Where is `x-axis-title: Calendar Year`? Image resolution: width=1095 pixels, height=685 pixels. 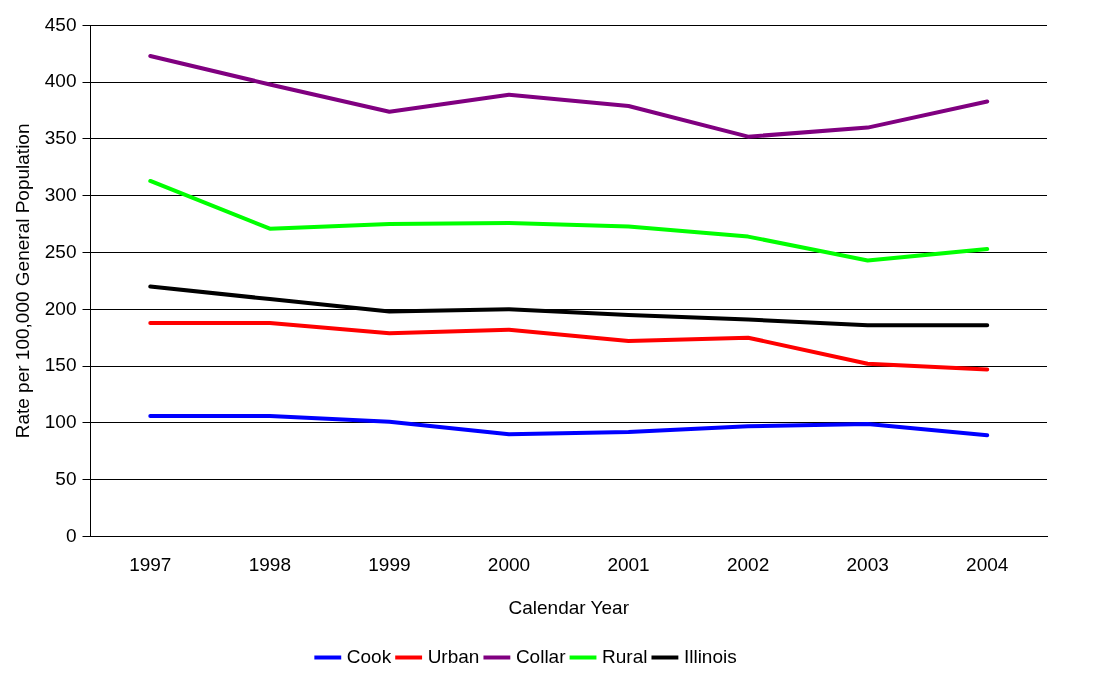
x-axis-title: Calendar Year is located at coordinates (569, 607).